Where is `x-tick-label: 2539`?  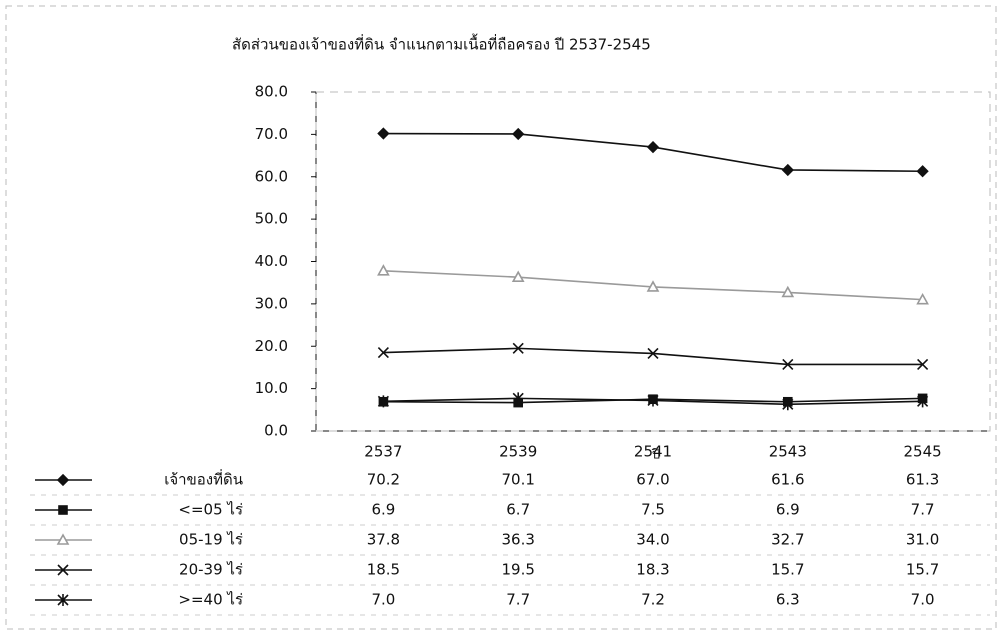 x-tick-label: 2539 is located at coordinates (518, 452).